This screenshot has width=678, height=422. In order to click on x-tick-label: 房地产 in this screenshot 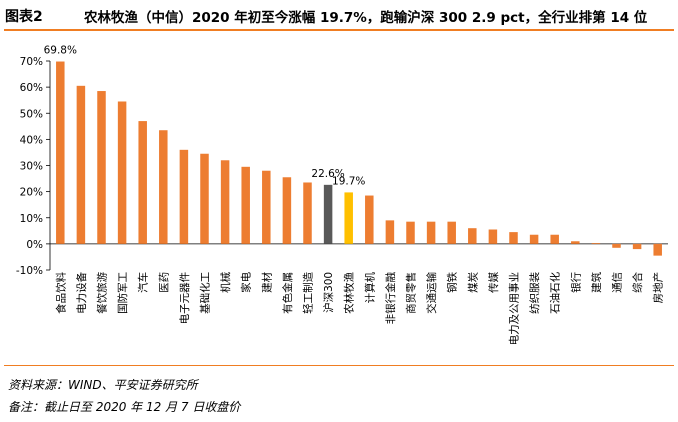, I will do `click(658, 288)`.